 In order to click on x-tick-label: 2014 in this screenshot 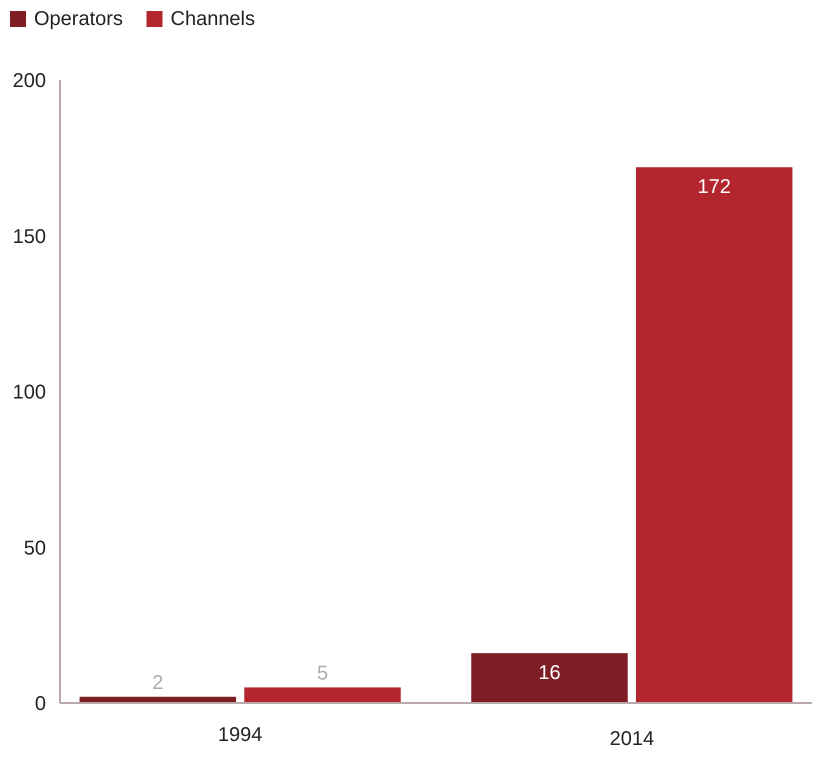, I will do `click(632, 739)`.